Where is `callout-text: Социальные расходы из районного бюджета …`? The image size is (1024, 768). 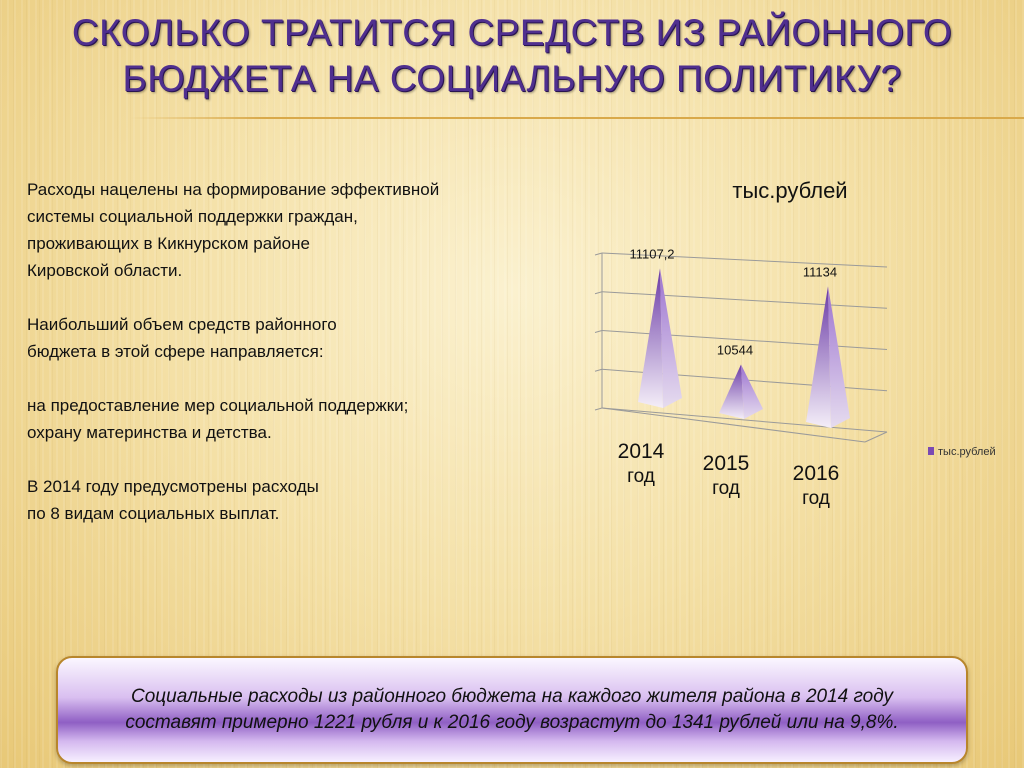 callout-text: Социальные расходы из районного бюджета … is located at coordinates (511, 710).